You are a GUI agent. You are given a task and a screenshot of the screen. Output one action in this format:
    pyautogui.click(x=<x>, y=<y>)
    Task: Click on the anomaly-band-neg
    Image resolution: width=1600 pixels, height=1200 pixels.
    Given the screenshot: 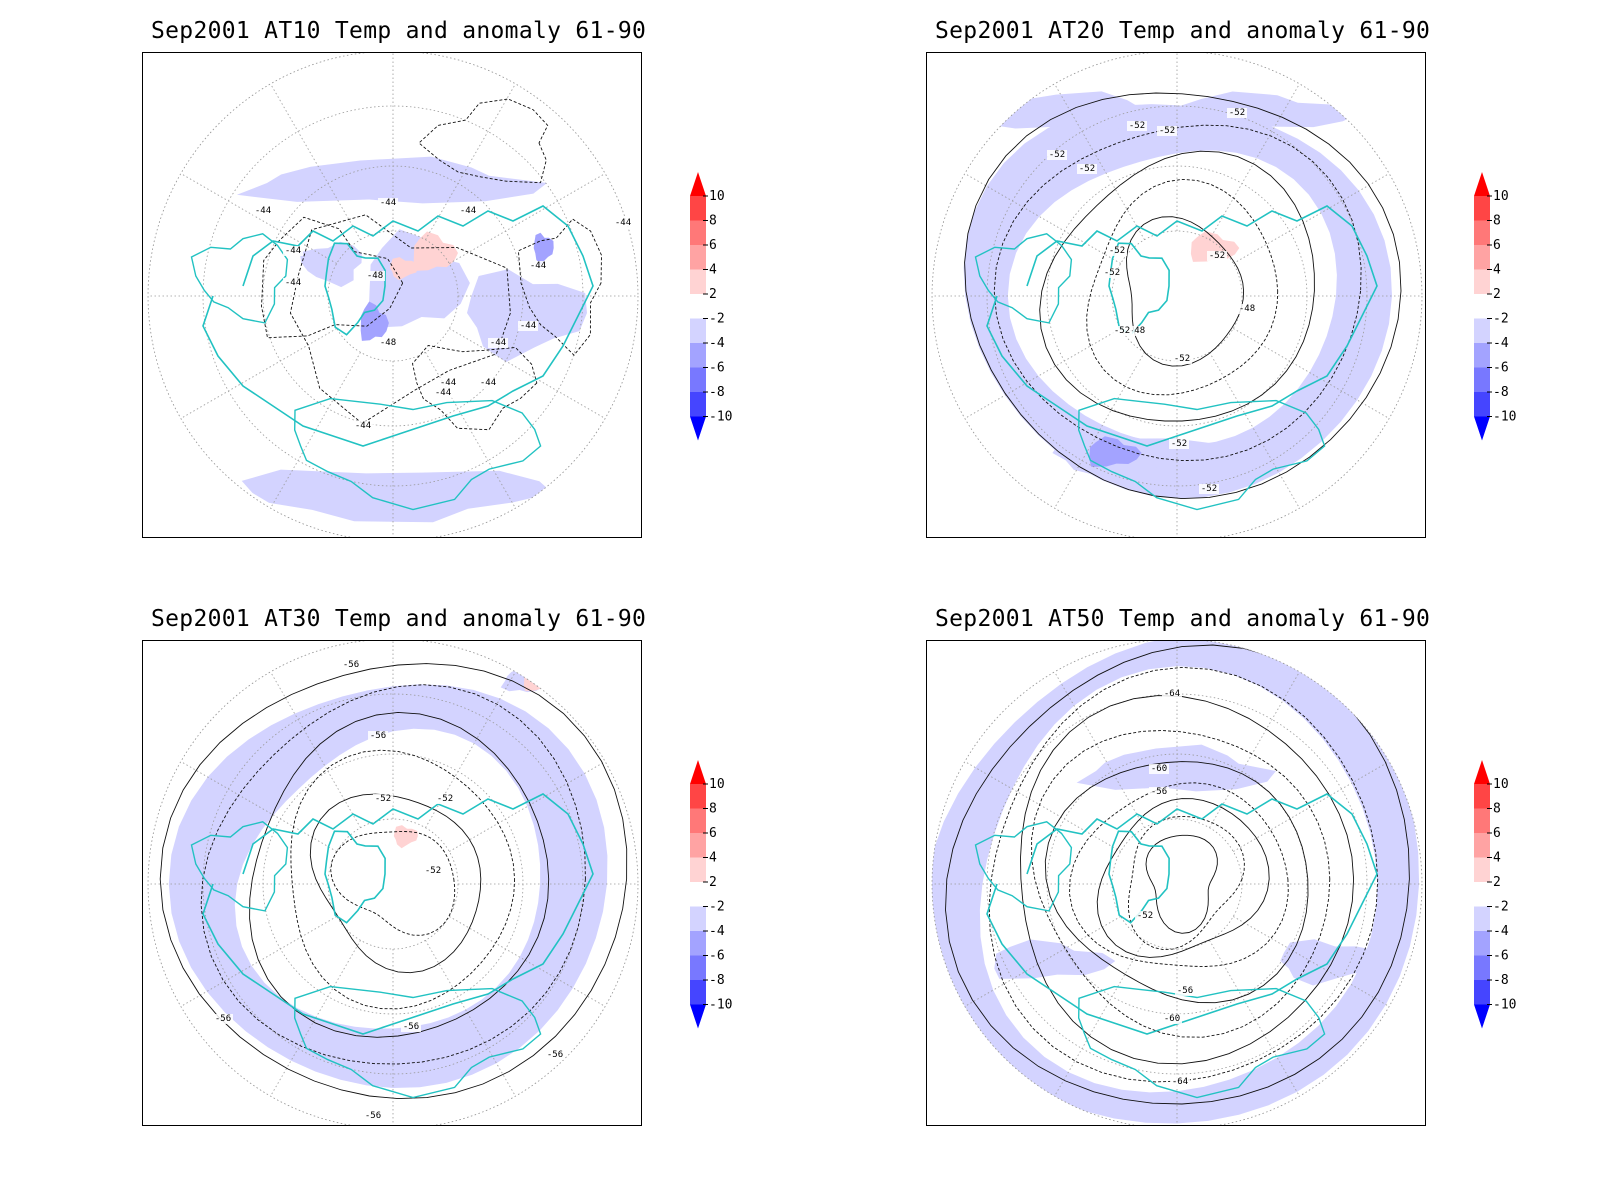 What is the action you would take?
    pyautogui.click(x=388, y=886)
    